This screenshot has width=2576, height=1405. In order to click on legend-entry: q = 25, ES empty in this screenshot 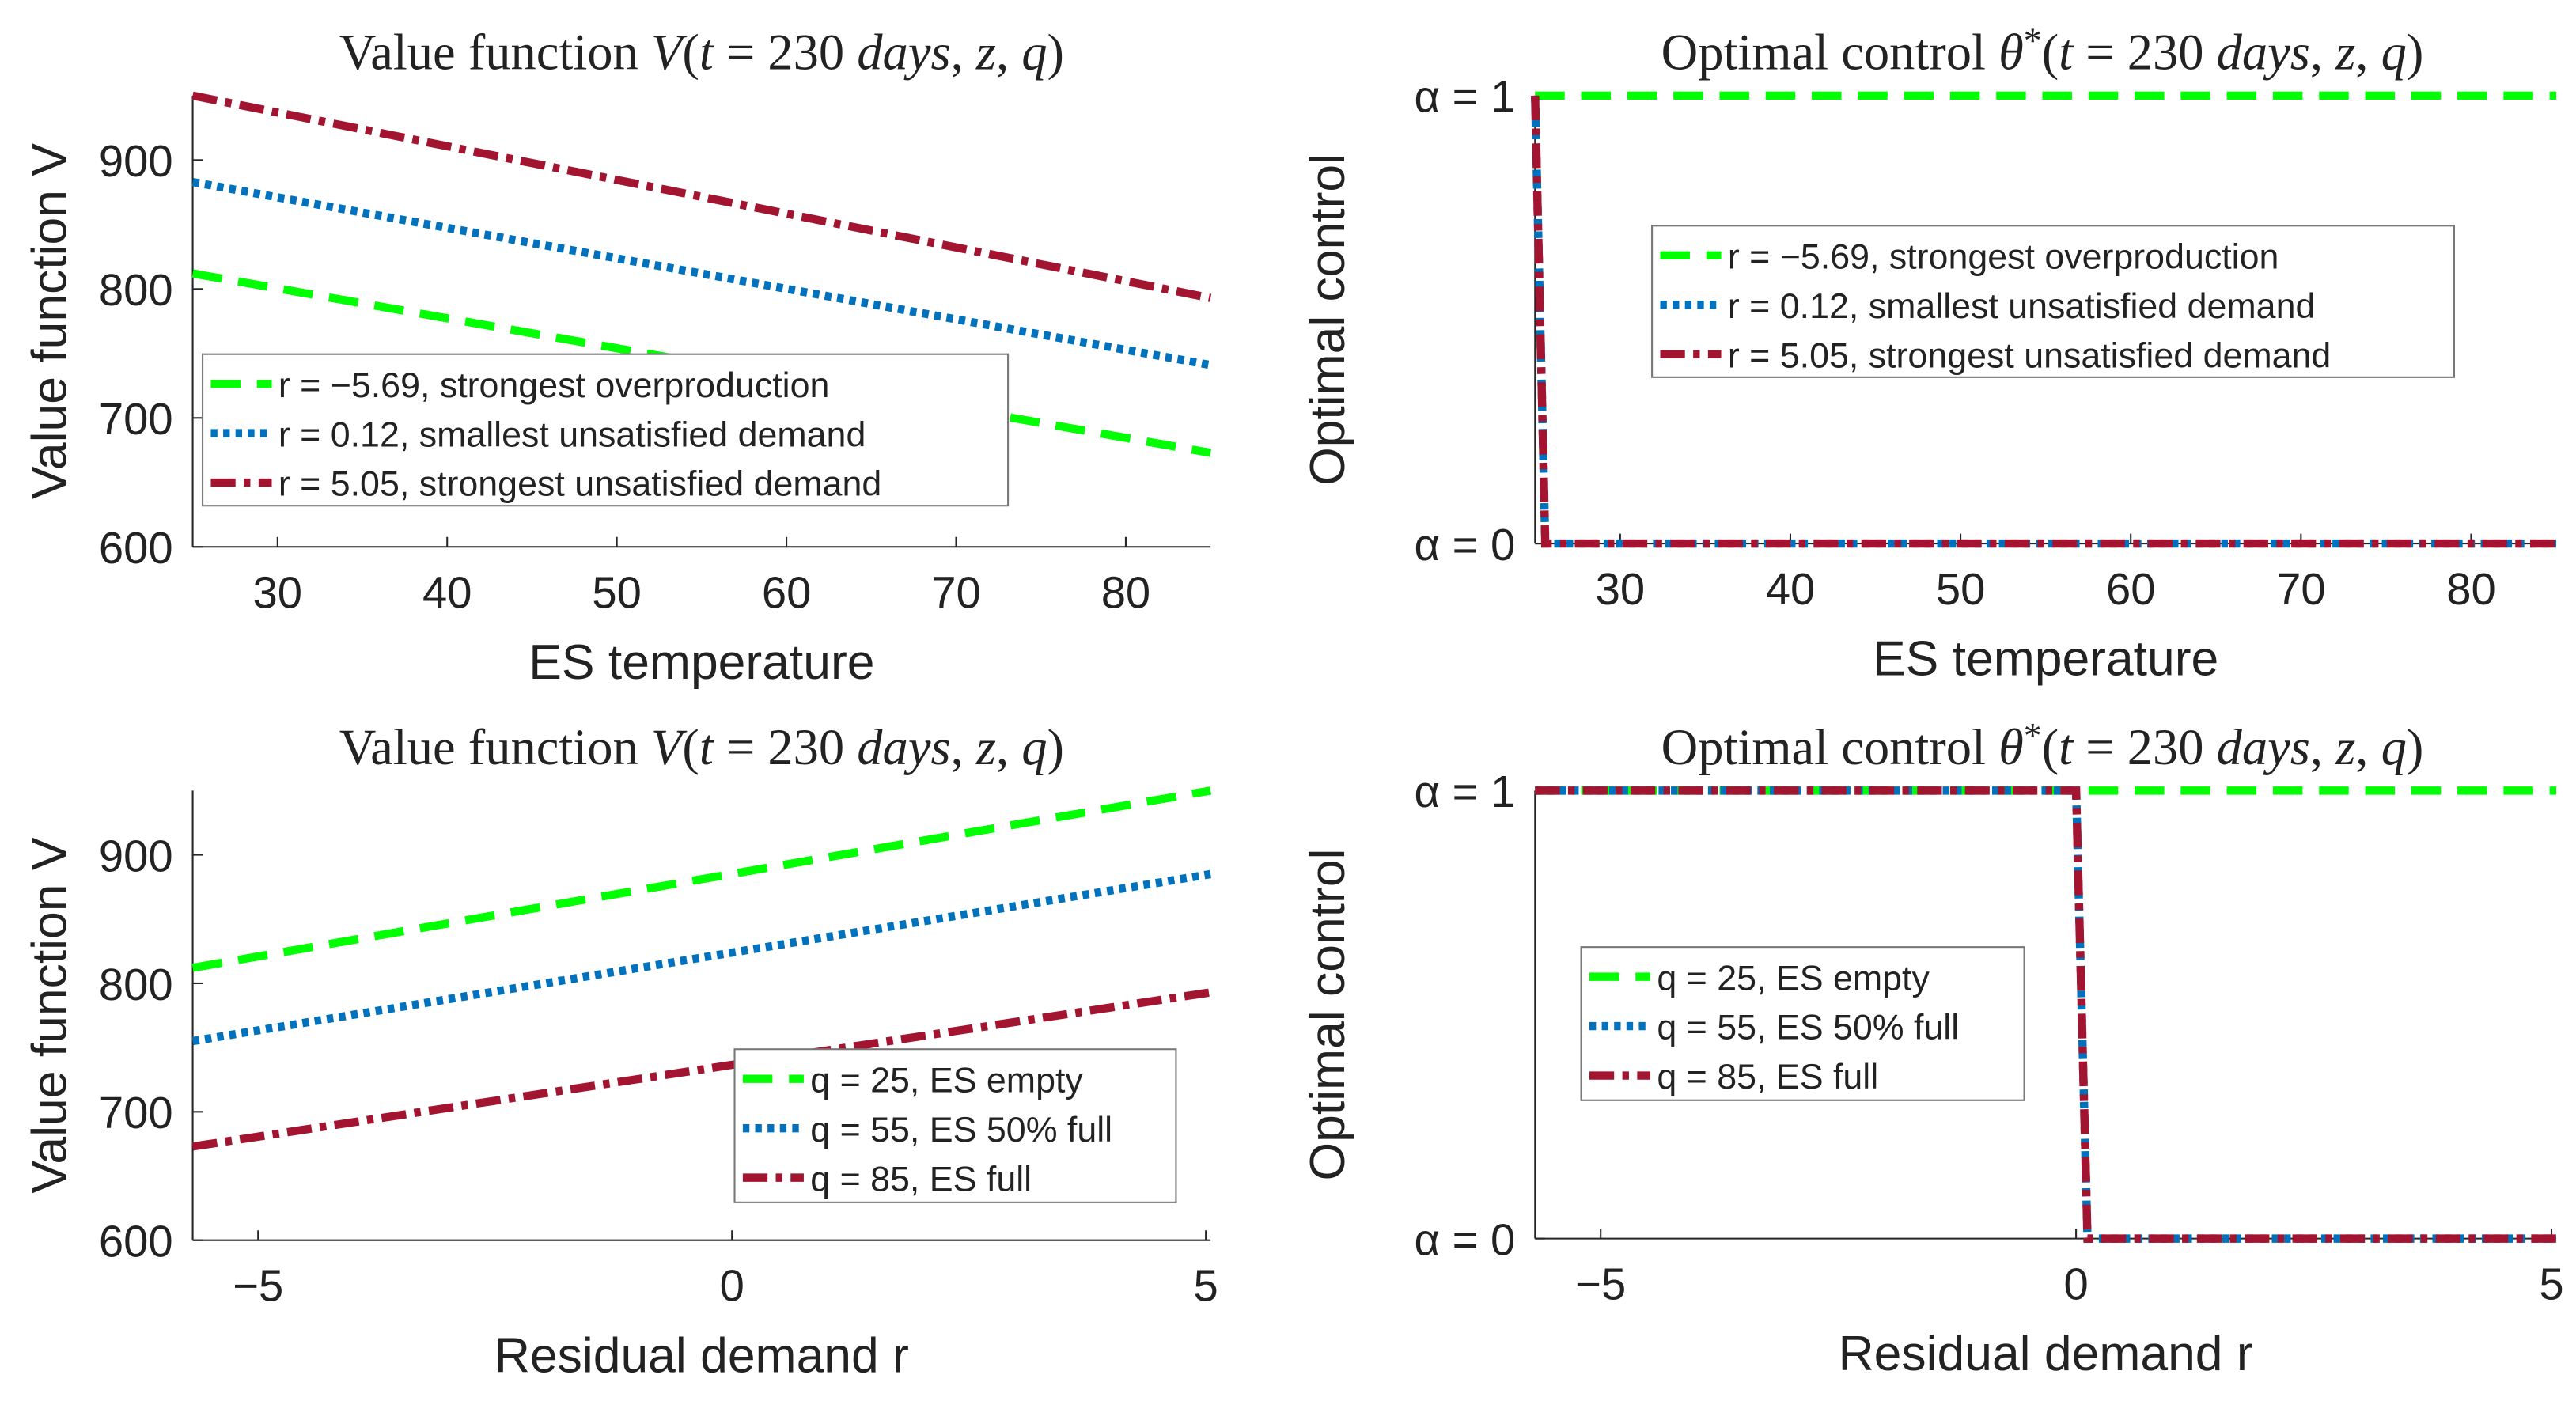, I will do `click(1793, 978)`.